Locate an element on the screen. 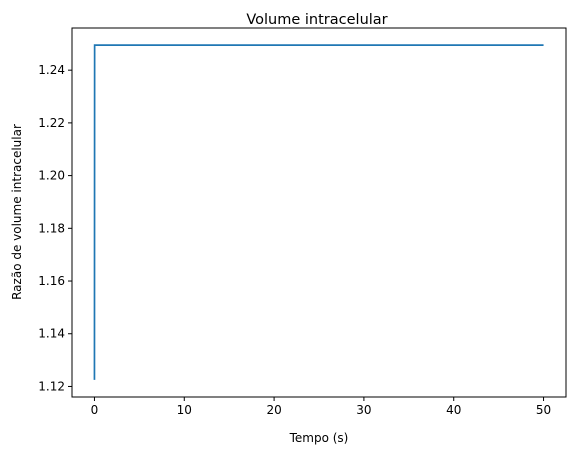 Image resolution: width=576 pixels, height=455 pixels. y-tick-label: 1.18 is located at coordinates (51, 228).